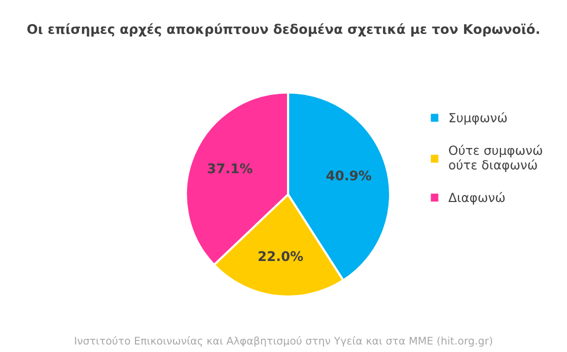  What do you see at coordinates (476, 198) in the screenshot?
I see `legend-label: Διαφωνώ` at bounding box center [476, 198].